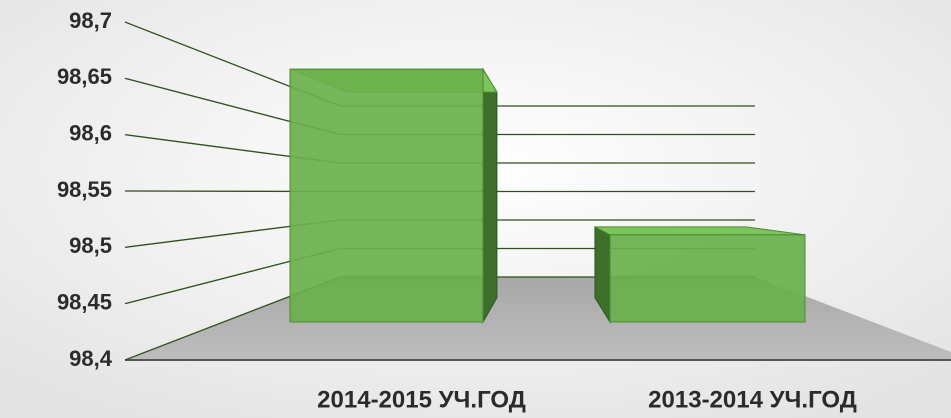  Describe the element at coordinates (752, 399) in the screenshot. I see `x-tick-label: 2013-2014 УЧ.ГОД` at that location.